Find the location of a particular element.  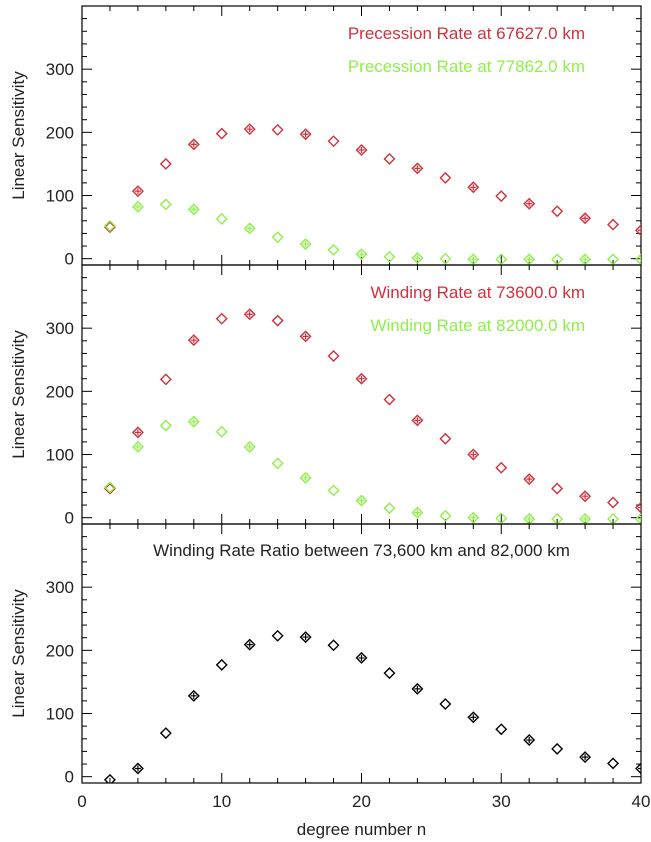

series-layer is located at coordinates (372, 194).